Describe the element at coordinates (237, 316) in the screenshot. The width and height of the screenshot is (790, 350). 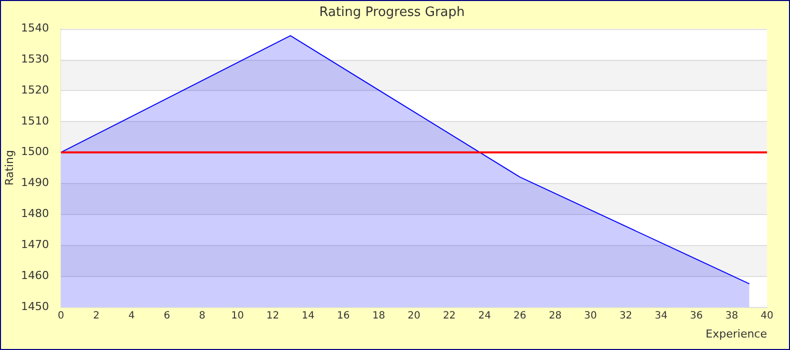
I see `x-tick-label: 10` at that location.